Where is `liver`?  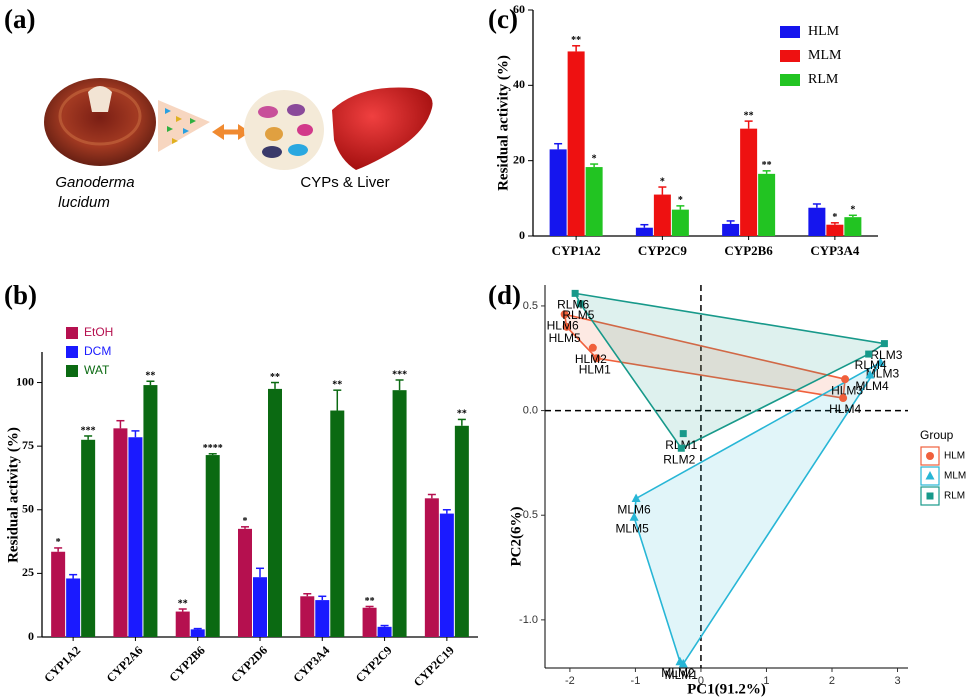 liver is located at coordinates (382, 128).